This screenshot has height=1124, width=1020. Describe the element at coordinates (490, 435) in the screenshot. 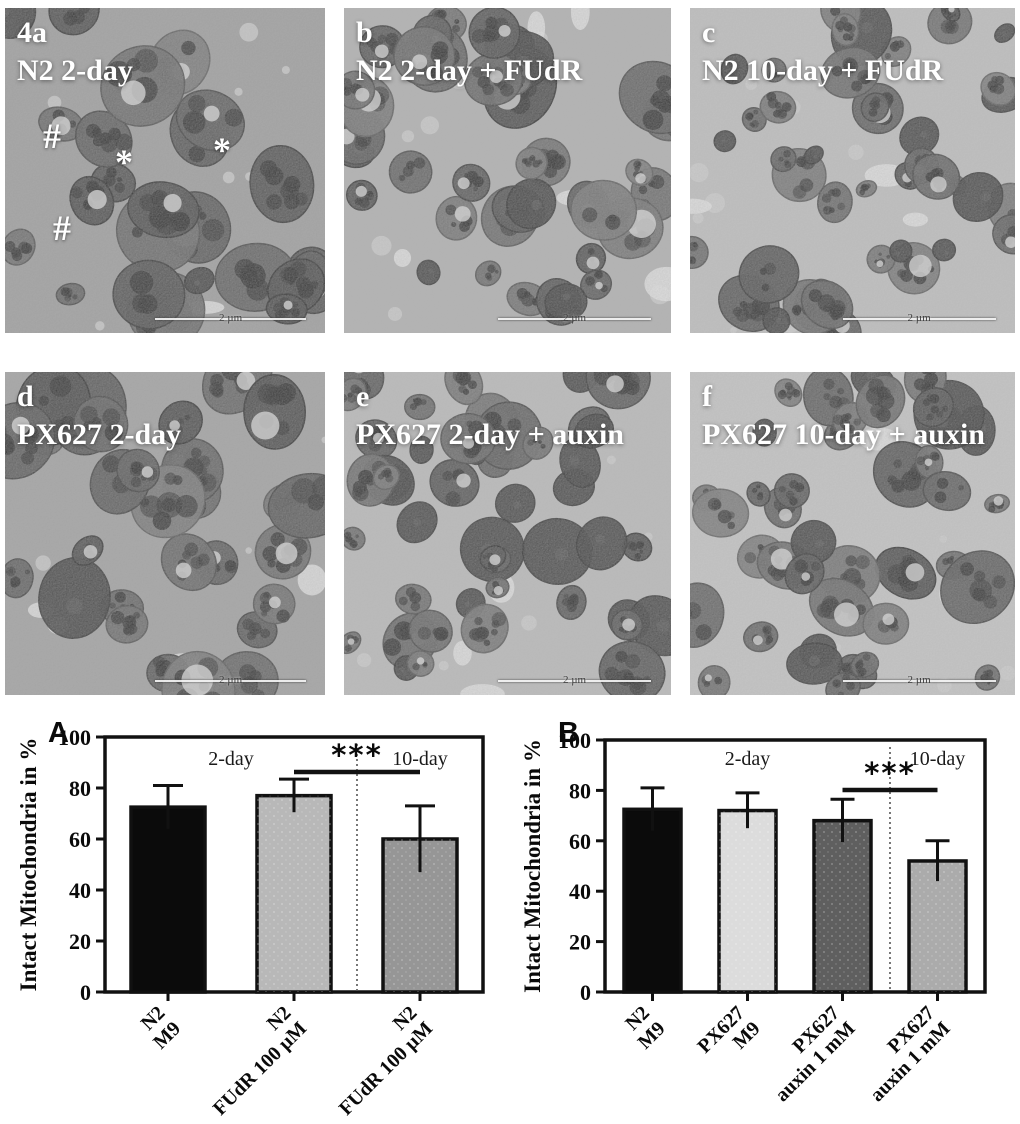

I see `panel-condition-label: PX627 2-day + auxin` at that location.